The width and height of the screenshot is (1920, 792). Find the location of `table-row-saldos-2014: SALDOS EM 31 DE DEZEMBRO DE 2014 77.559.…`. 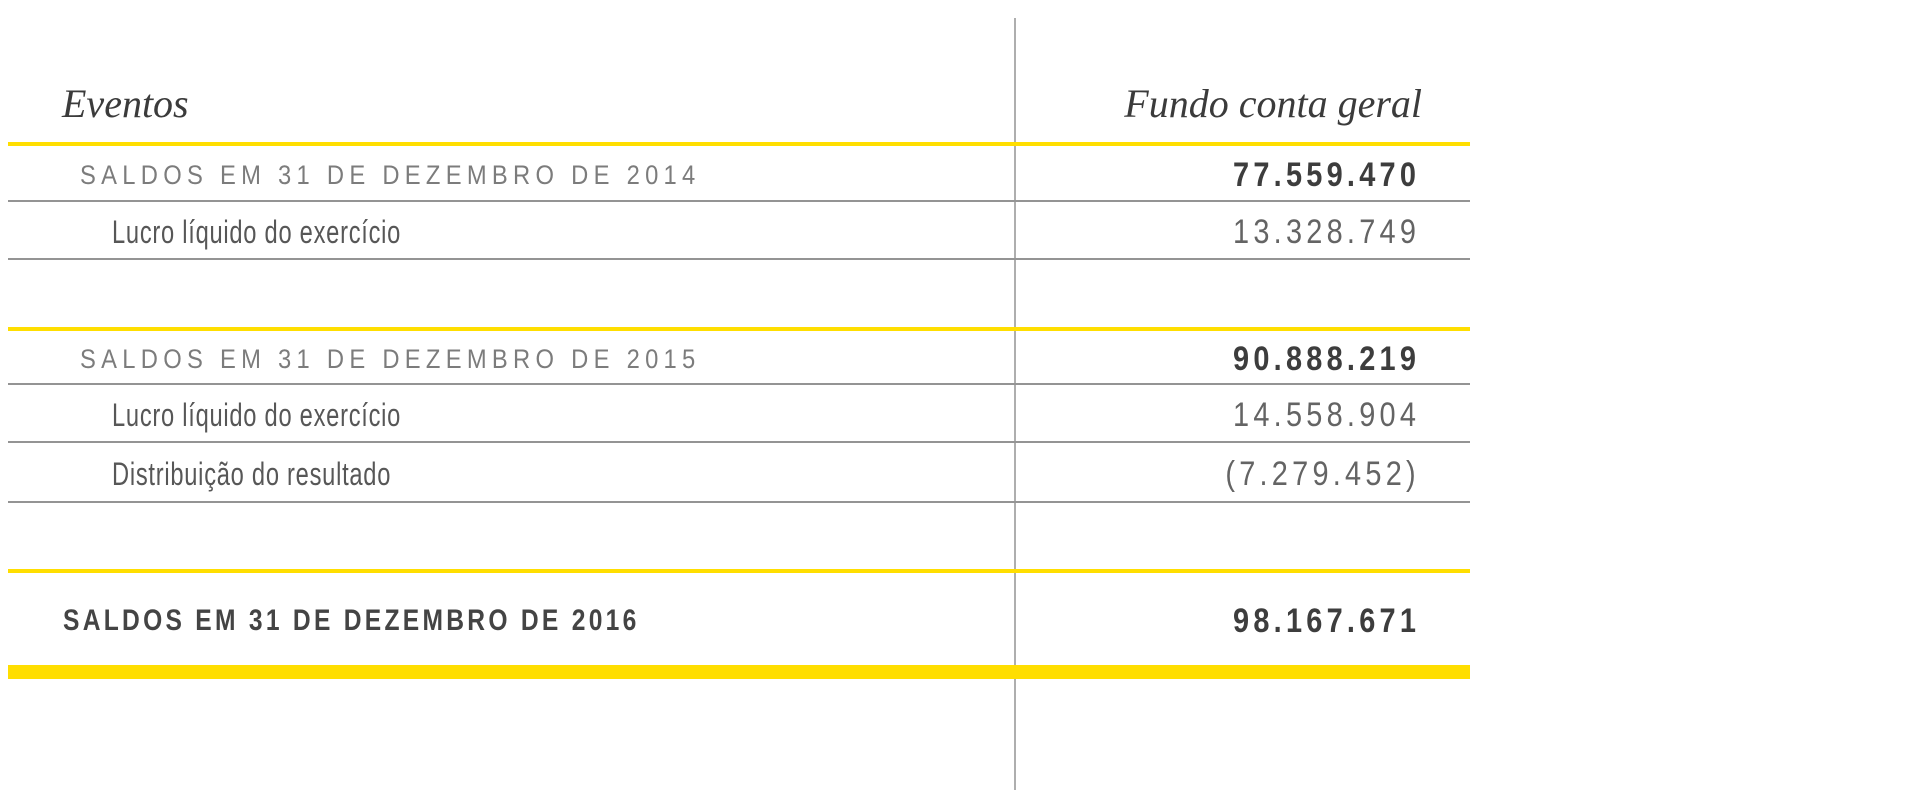

table-row-saldos-2014: SALDOS EM 31 DE DEZEMBRO DE 2014 77.559.… is located at coordinates (739, 174).